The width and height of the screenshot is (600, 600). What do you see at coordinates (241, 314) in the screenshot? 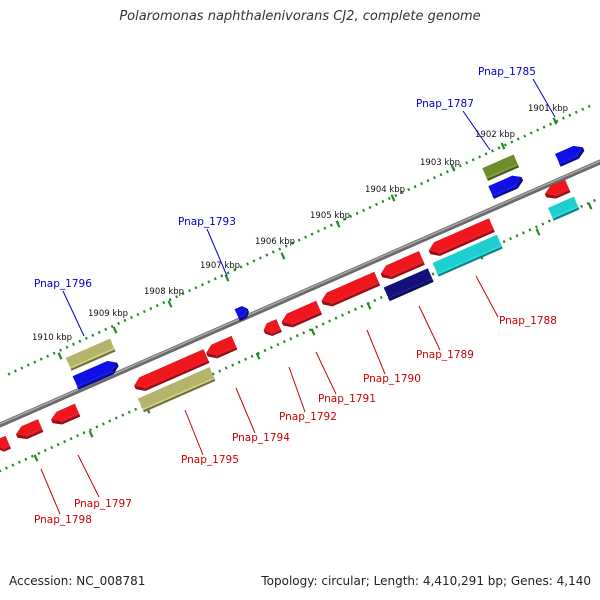
I see `gene-forward` at bounding box center [241, 314].